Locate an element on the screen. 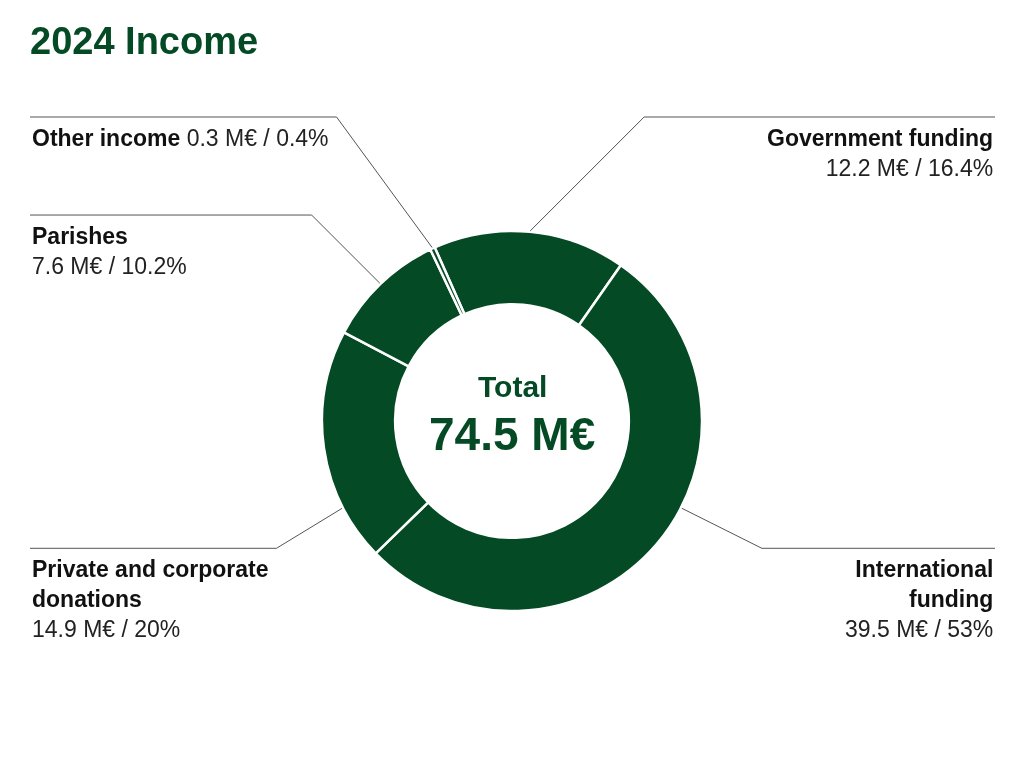  slice-label: International funding is located at coordinates (924, 584).